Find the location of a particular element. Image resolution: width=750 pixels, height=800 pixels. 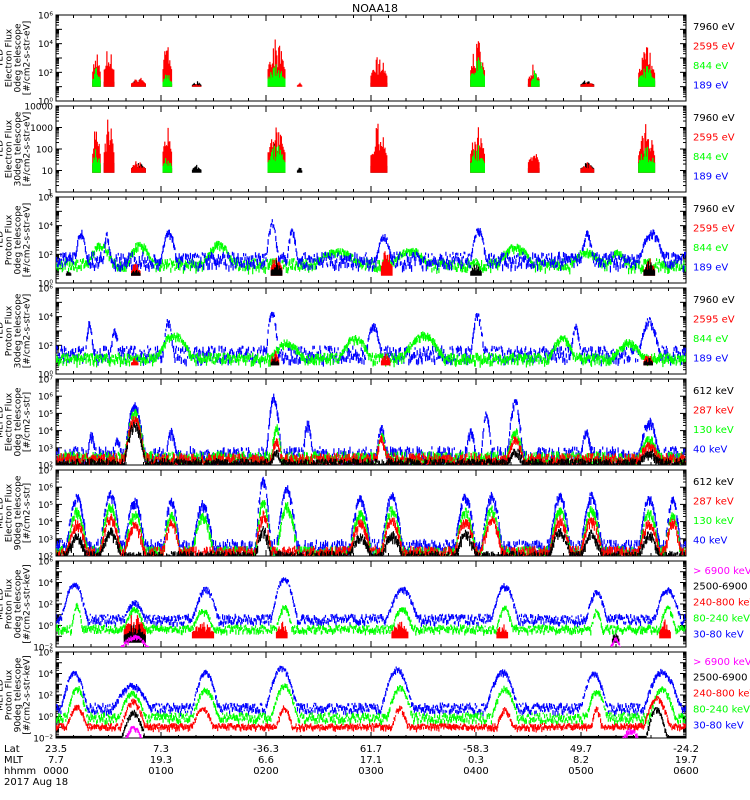

y-tick-label: 10 is located at coordinates (48, 172).